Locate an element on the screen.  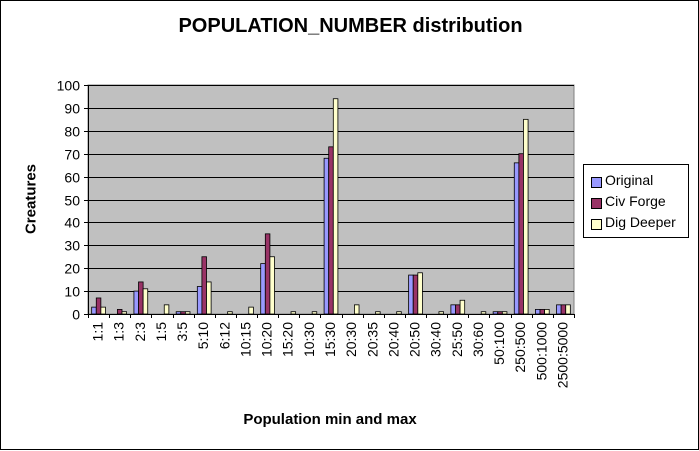
x-tick-label: 15:20 is located at coordinates (288, 339).